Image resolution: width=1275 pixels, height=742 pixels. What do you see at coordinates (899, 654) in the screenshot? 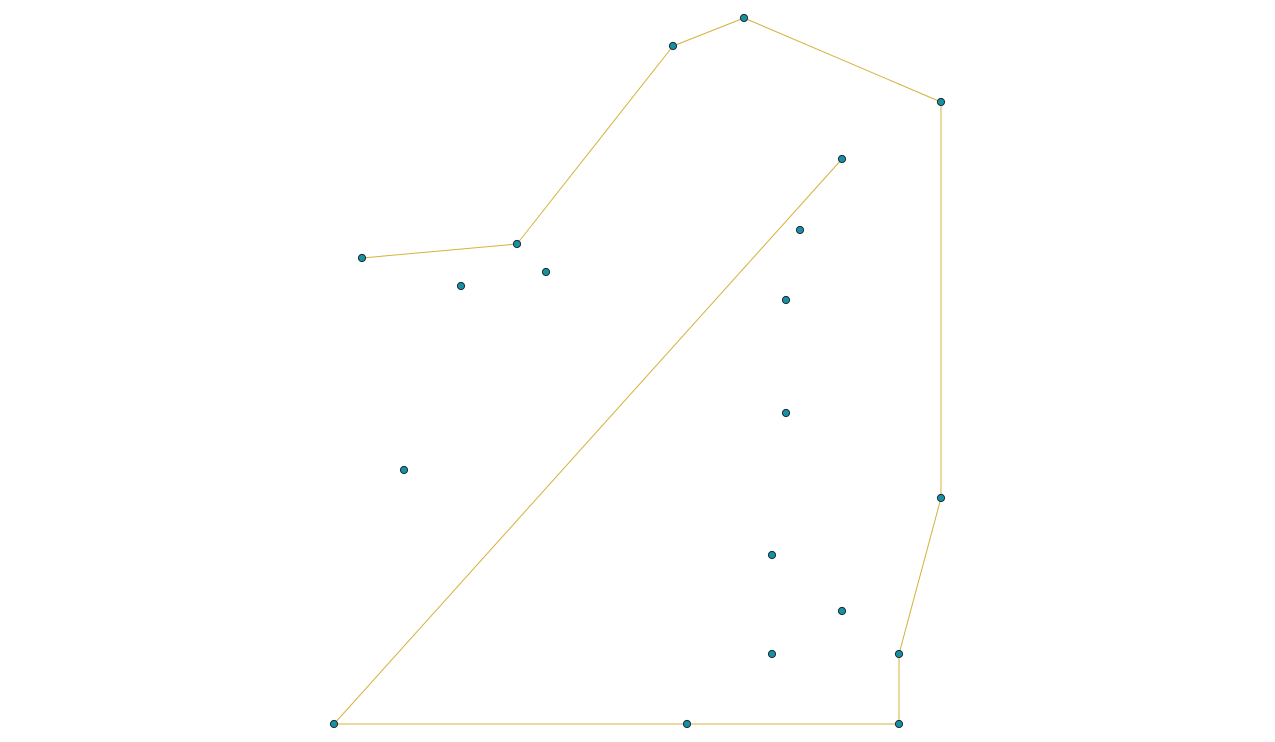
I see `node-n7` at bounding box center [899, 654].